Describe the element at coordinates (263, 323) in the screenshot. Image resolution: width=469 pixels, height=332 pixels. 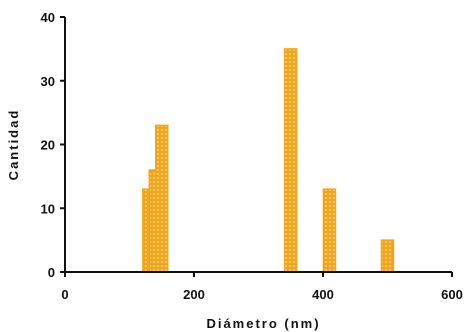
I see `x-axis-title: Diámetro (nm)` at that location.